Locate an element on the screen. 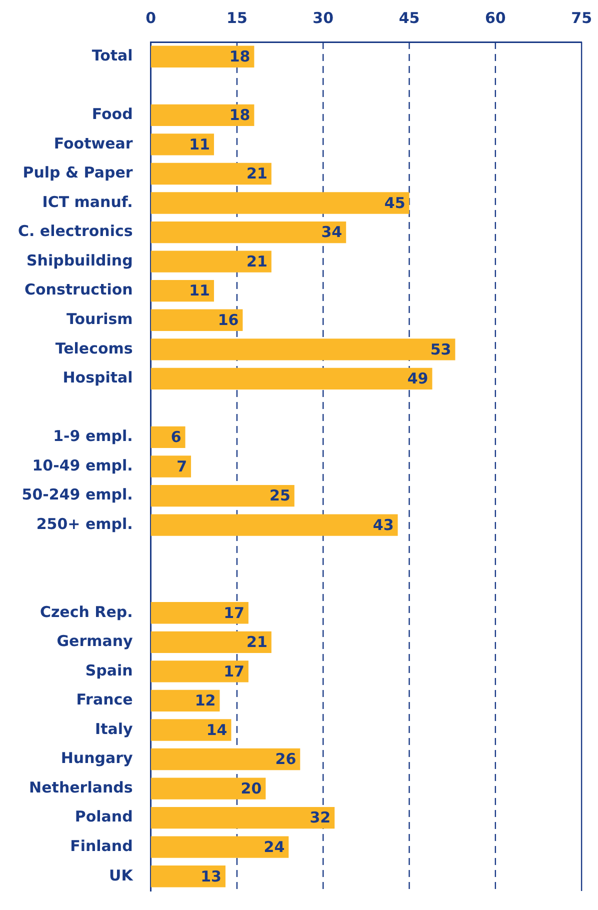 The image size is (598, 910). x-tick-label: 60 is located at coordinates (495, 17).